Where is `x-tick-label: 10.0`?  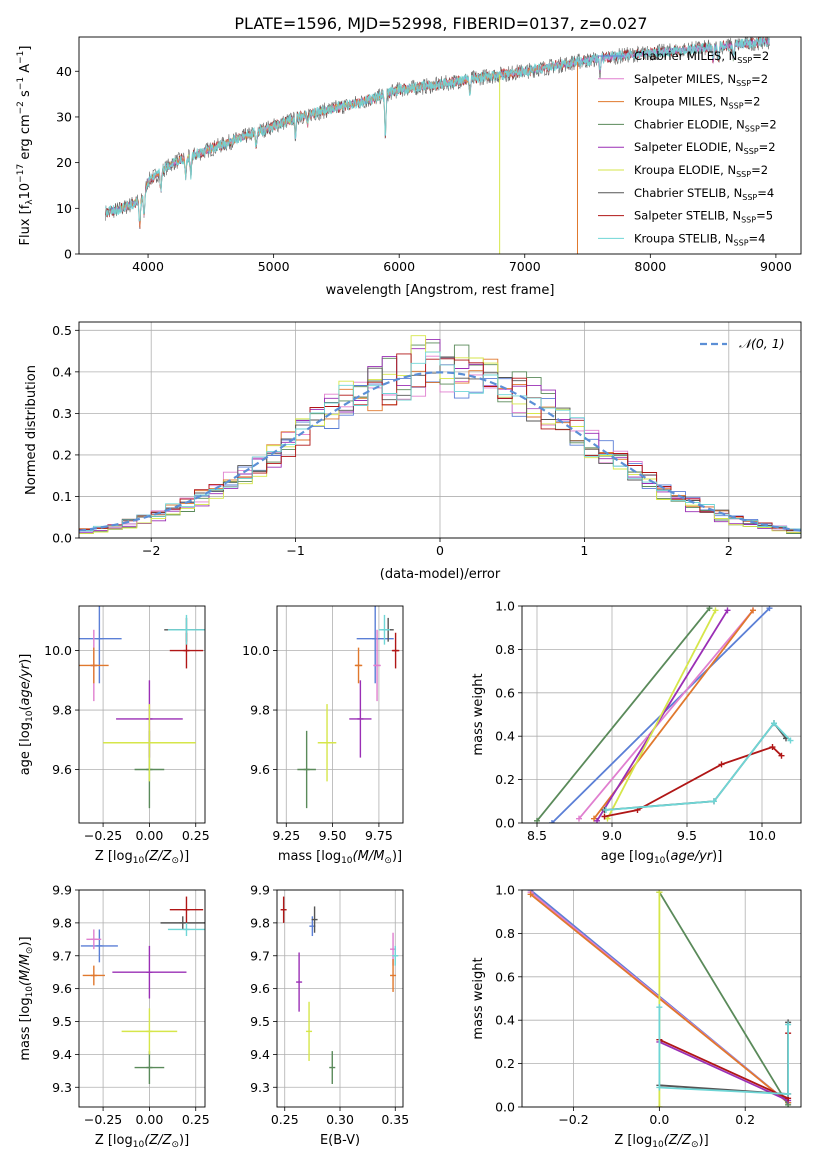
x-tick-label: 10.0 is located at coordinates (762, 835).